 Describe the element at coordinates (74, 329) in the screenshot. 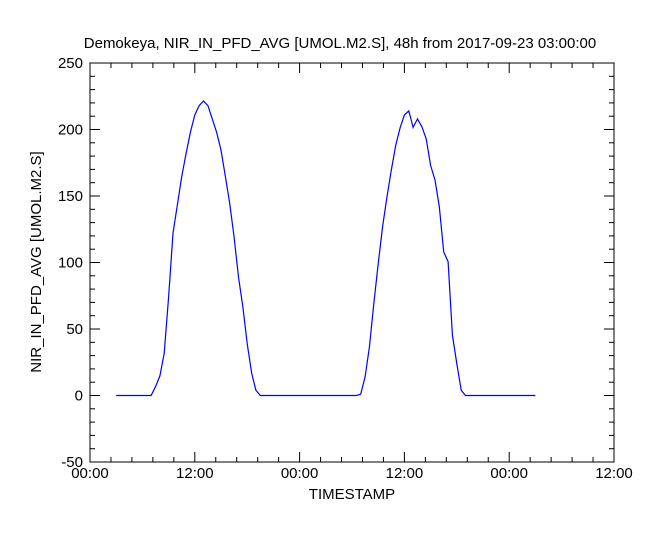

I see `y-tick-label: 50` at that location.